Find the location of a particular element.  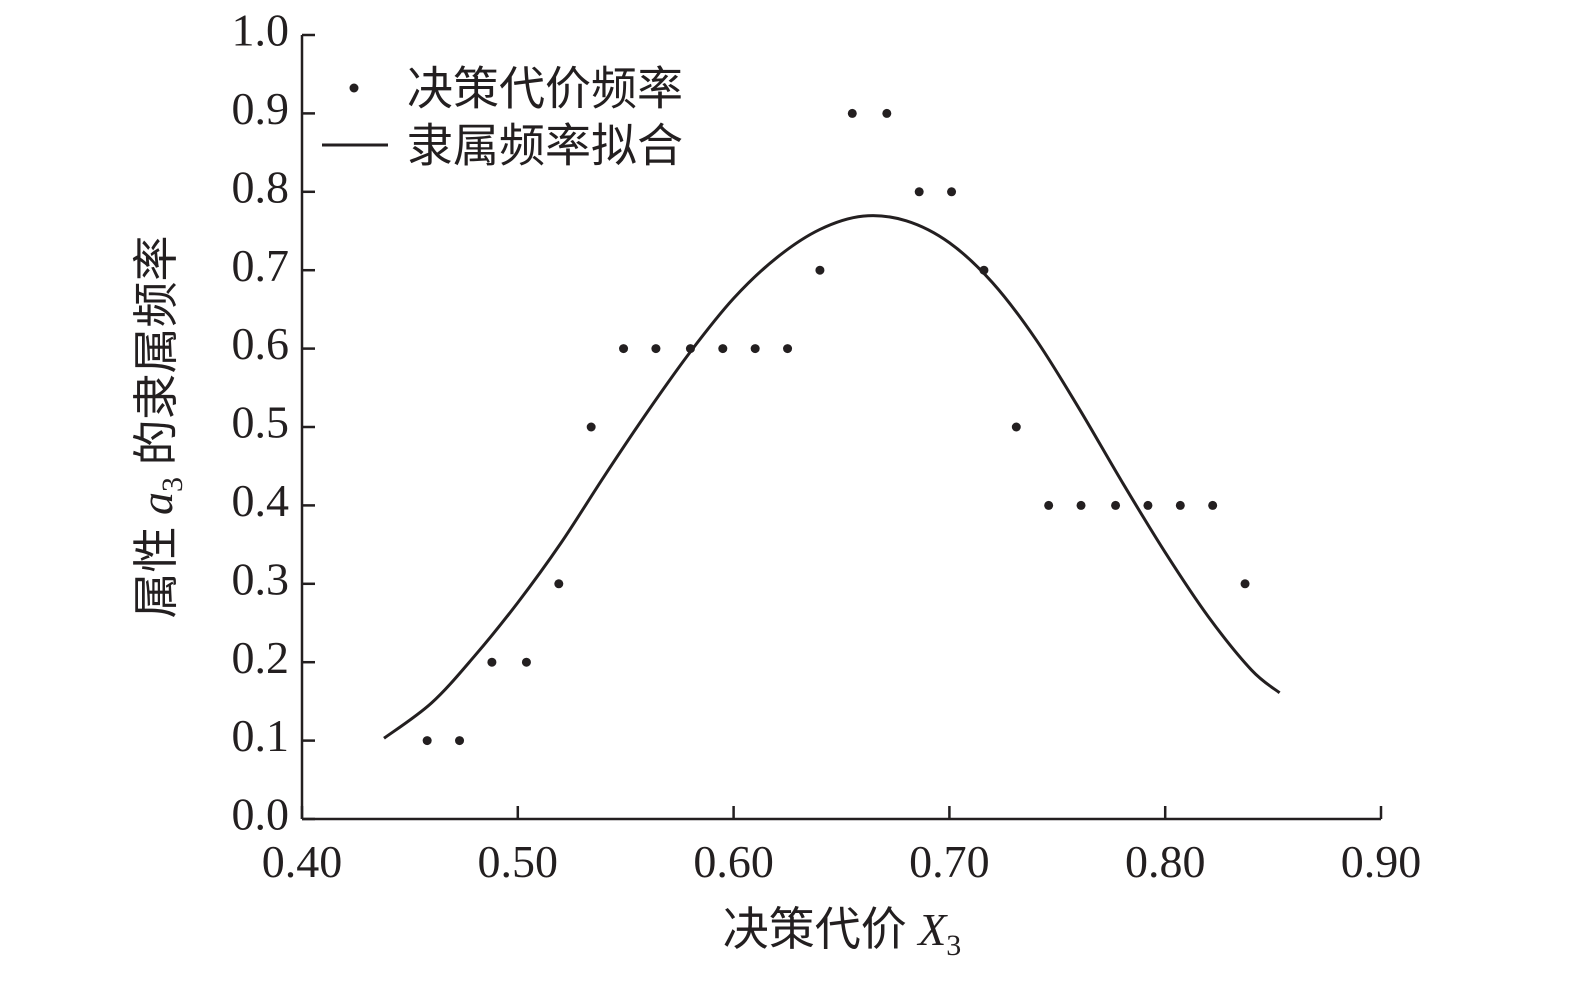

y-tick-label: 0.5 is located at coordinates (261, 422).